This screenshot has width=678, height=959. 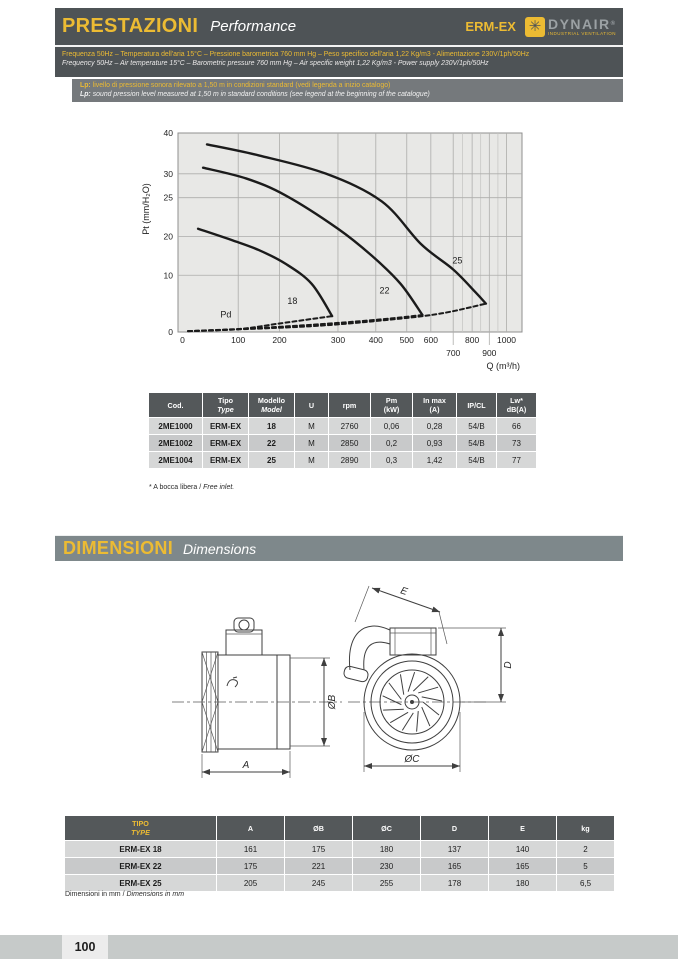 I want to click on dimensions-table-cell: 5, so click(x=585, y=866).